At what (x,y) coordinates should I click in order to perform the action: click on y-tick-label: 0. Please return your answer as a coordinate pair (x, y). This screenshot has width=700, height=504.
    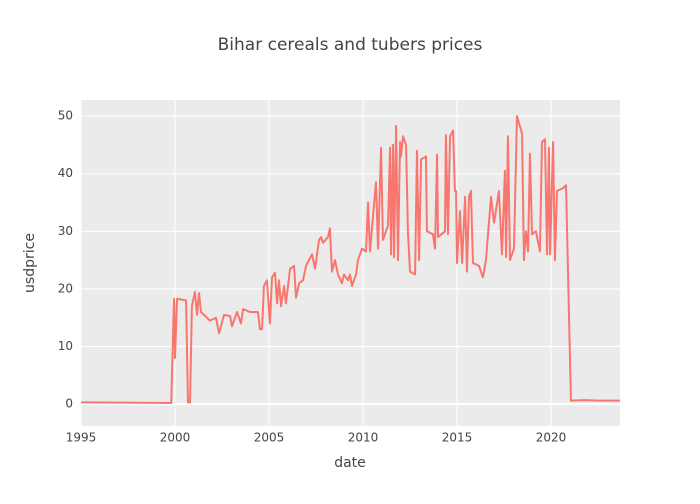
    Looking at the image, I should click on (69, 404).